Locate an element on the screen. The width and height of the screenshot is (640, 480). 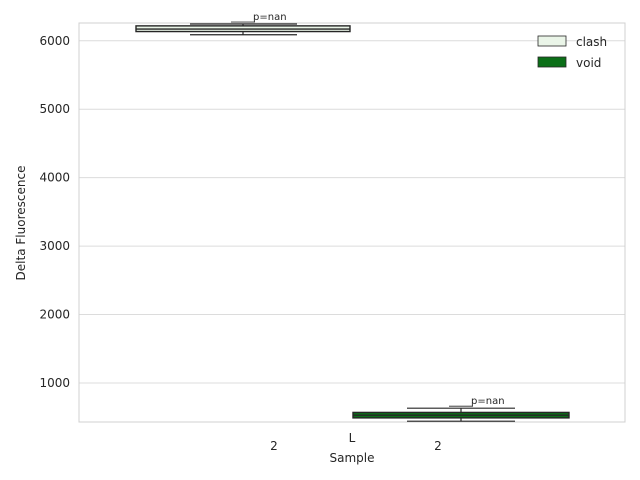
legend-label-void: void is located at coordinates (588, 63).